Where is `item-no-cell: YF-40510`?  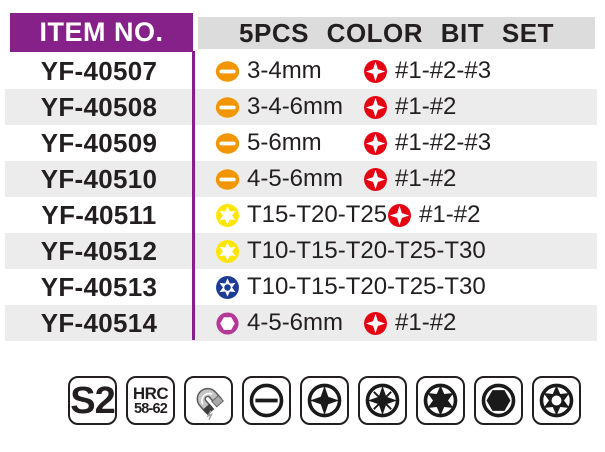 item-no-cell: YF-40510 is located at coordinates (99, 178).